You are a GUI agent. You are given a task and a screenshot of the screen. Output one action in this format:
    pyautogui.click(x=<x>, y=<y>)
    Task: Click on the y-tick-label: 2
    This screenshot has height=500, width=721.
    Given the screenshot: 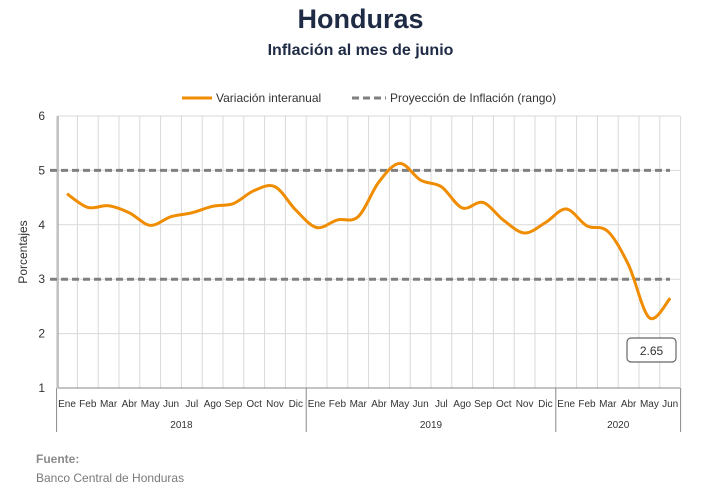 What is the action you would take?
    pyautogui.click(x=41, y=334)
    